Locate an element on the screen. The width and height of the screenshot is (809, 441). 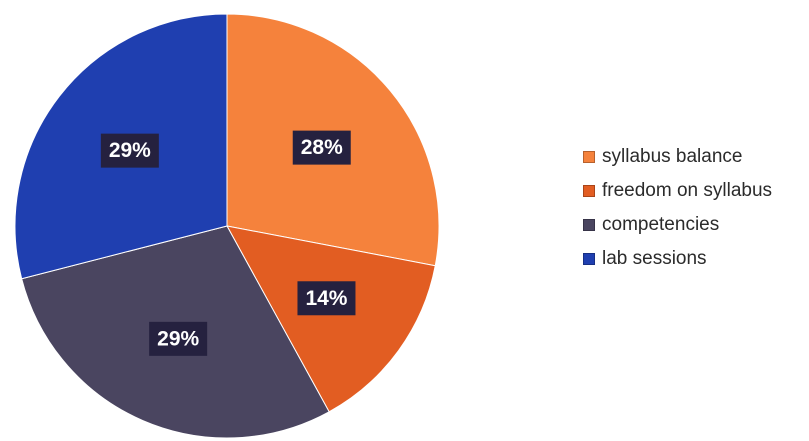
data-label-competencies: 29% is located at coordinates (178, 338).